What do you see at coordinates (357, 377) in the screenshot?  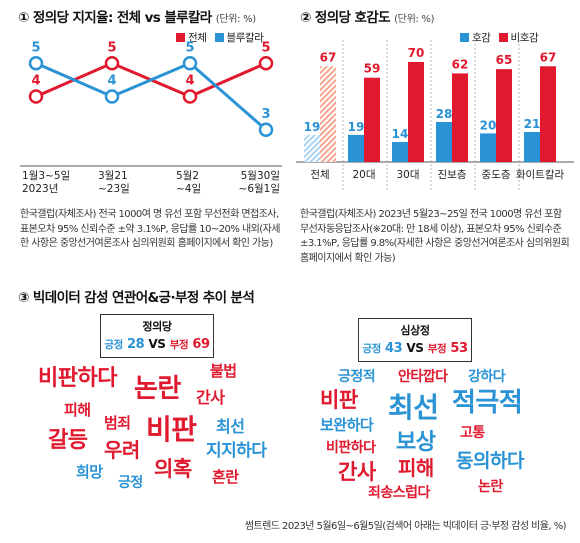 I see `word-cloud-word: 긍정적` at bounding box center [357, 377].